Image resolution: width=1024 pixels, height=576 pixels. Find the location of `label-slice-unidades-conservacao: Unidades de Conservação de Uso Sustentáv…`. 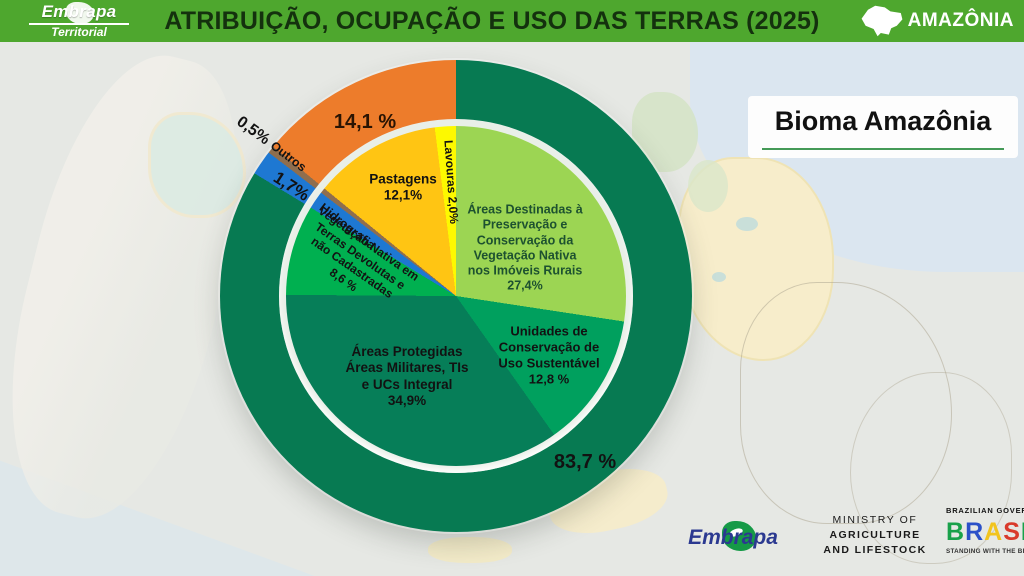

label-slice-unidades-conservacao: Unidades de Conservação de Uso Sustentáv… is located at coordinates (549, 354).